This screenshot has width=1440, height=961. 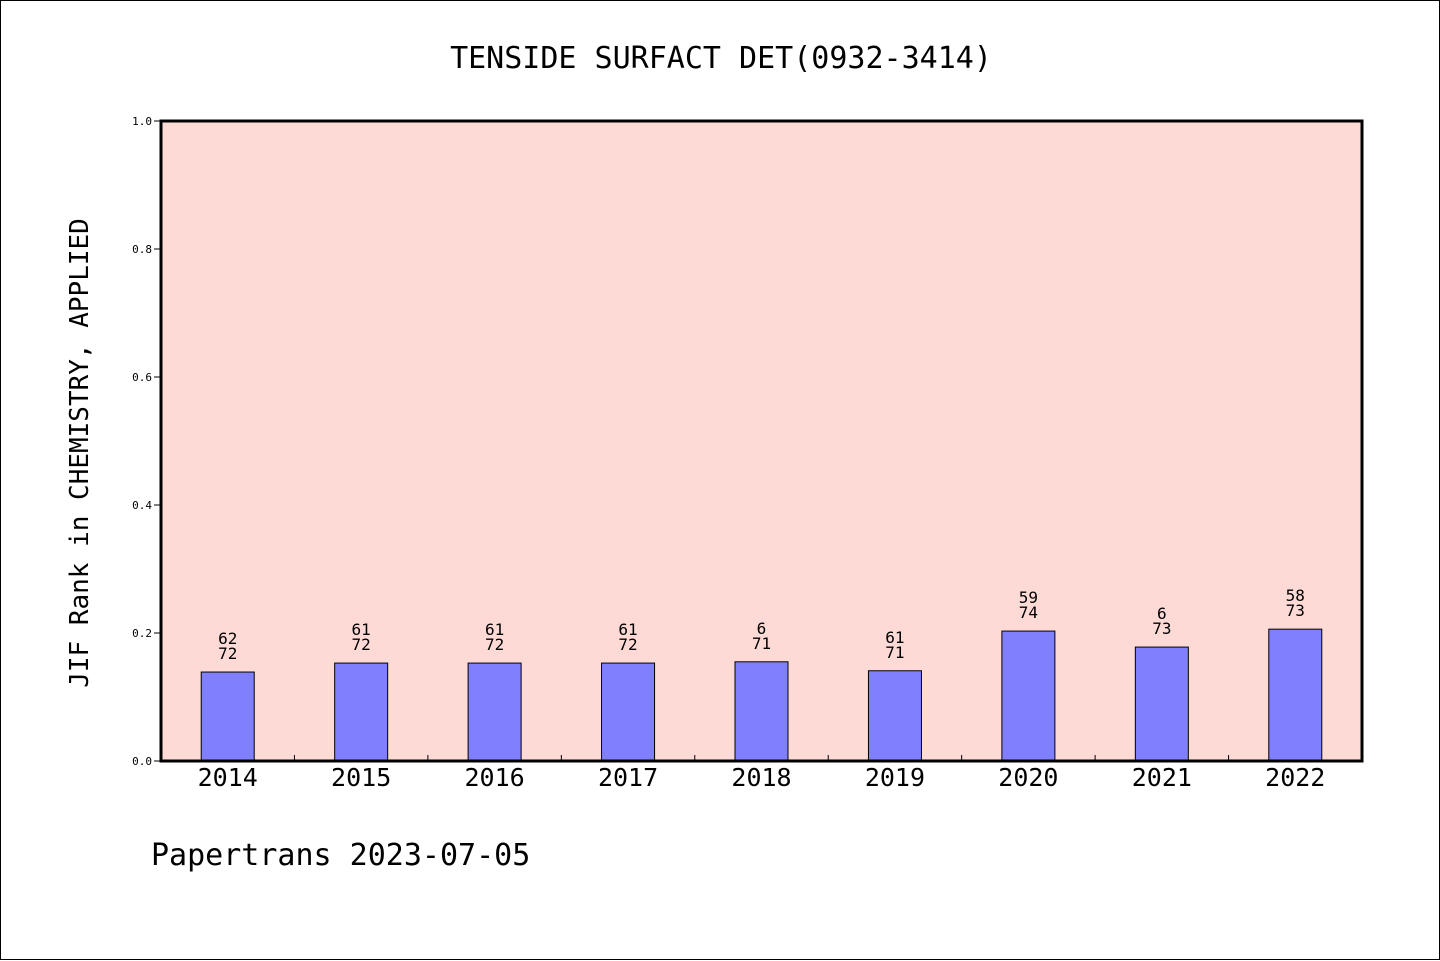 I want to click on y-tick-label: 0.8, so click(x=142, y=249).